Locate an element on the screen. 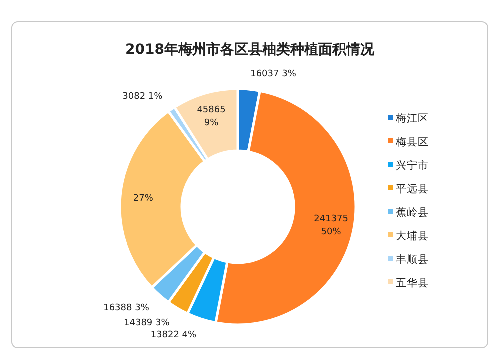 This screenshot has height=362, width=500. legend-label: 五华县 is located at coordinates (412, 284).